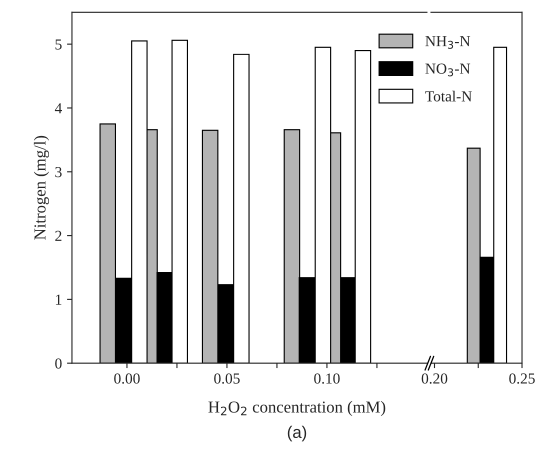 Image resolution: width=537 pixels, height=454 pixels. Describe the element at coordinates (522, 378) in the screenshot. I see `x-tick-label: 0.25` at that location.